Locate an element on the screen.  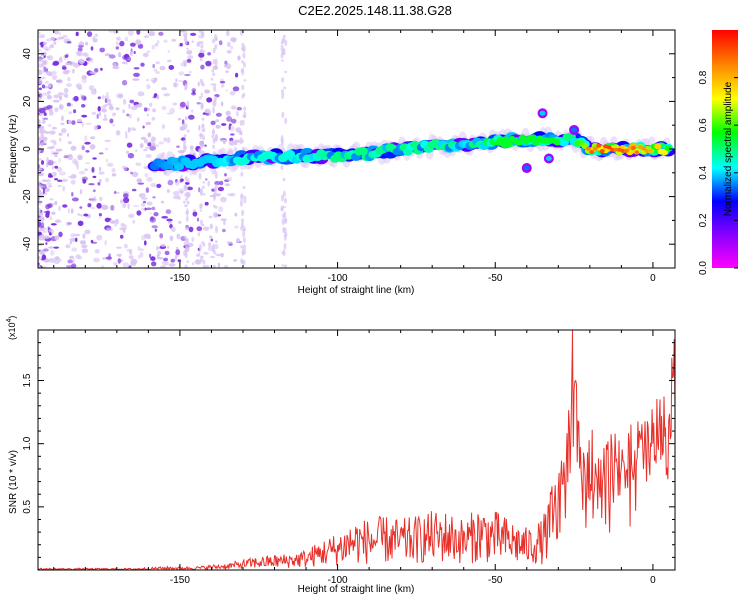
colorbar-tick-label: 0.0 is located at coordinates (703, 268).